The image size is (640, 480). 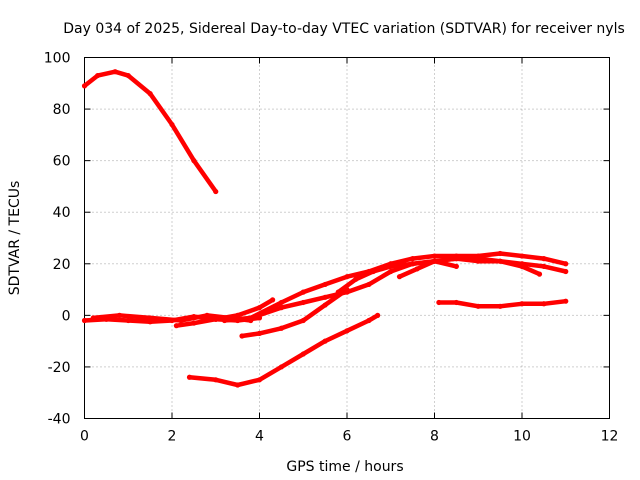 I want to click on x-tick-label: 6, so click(x=347, y=437).